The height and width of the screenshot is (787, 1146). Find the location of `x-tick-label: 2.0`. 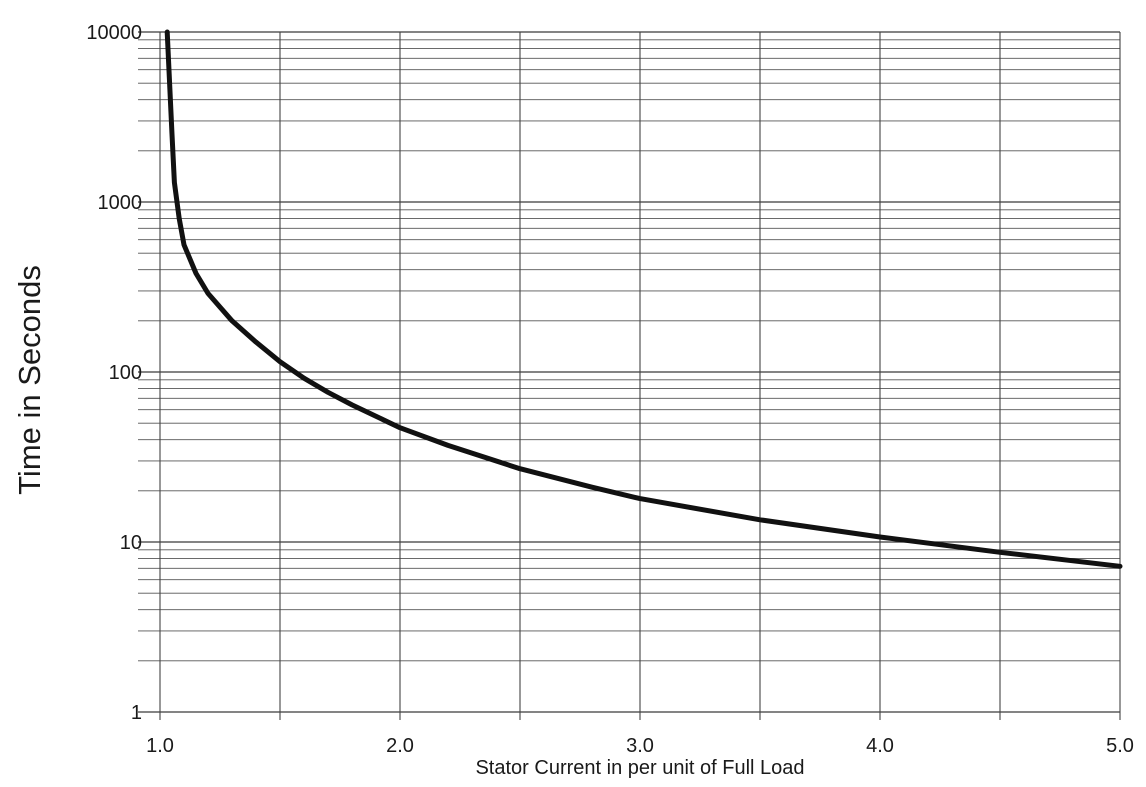

x-tick-label: 2.0 is located at coordinates (400, 746).